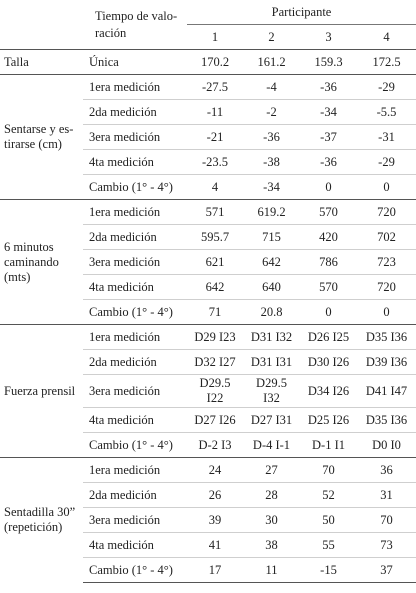  What do you see at coordinates (215, 445) in the screenshot?
I see `value-cell: D-2 I3` at bounding box center [215, 445].